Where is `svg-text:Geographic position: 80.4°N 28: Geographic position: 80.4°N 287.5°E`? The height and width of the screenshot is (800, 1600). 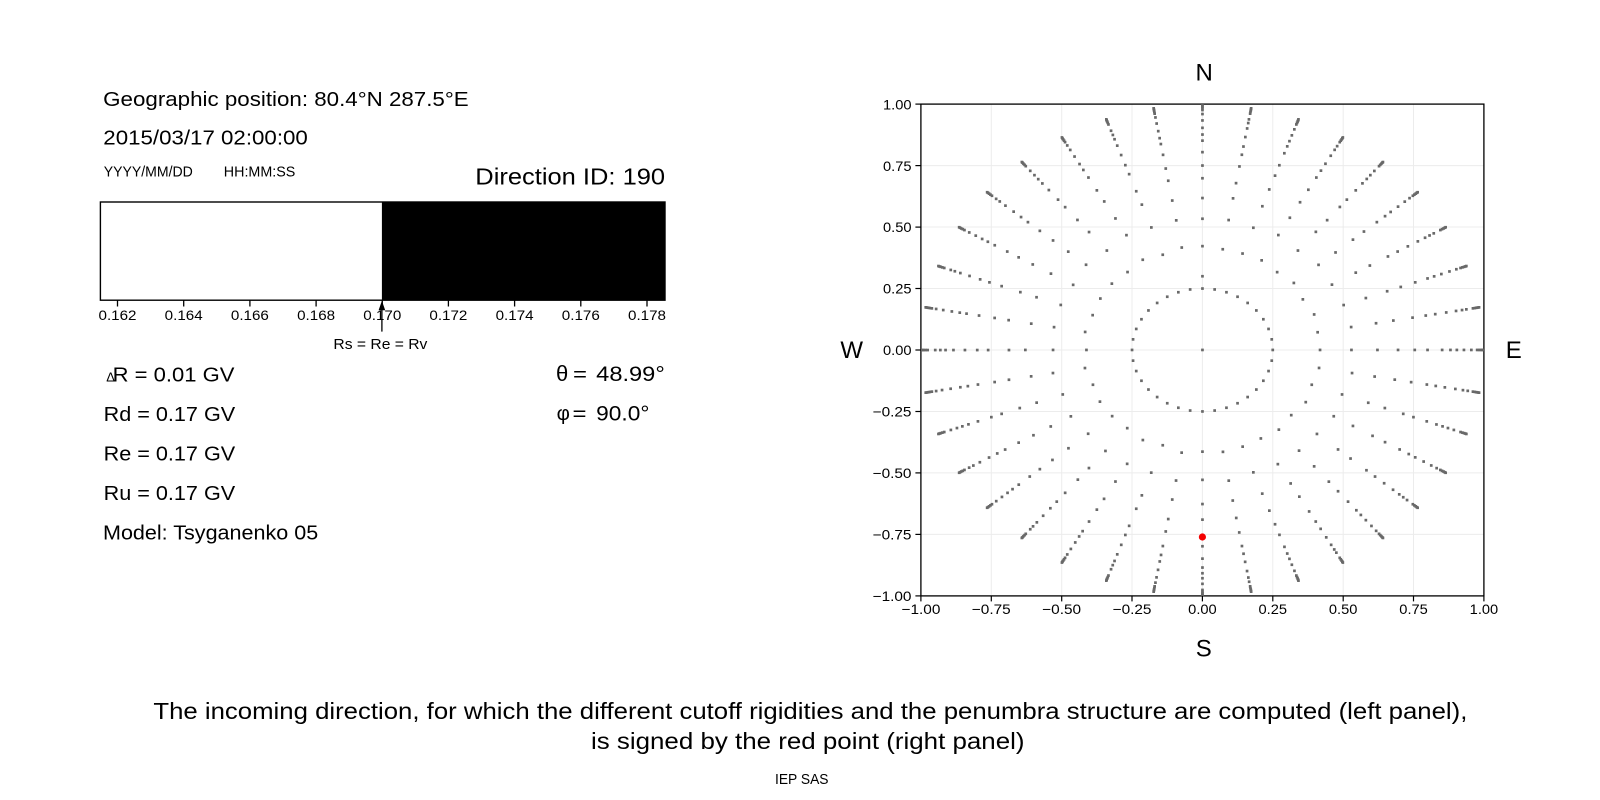 svg-text:Geographic position: 80.4°N 28: Geographic position: 80.4°N 287.5°E is located at coordinates (286, 99).